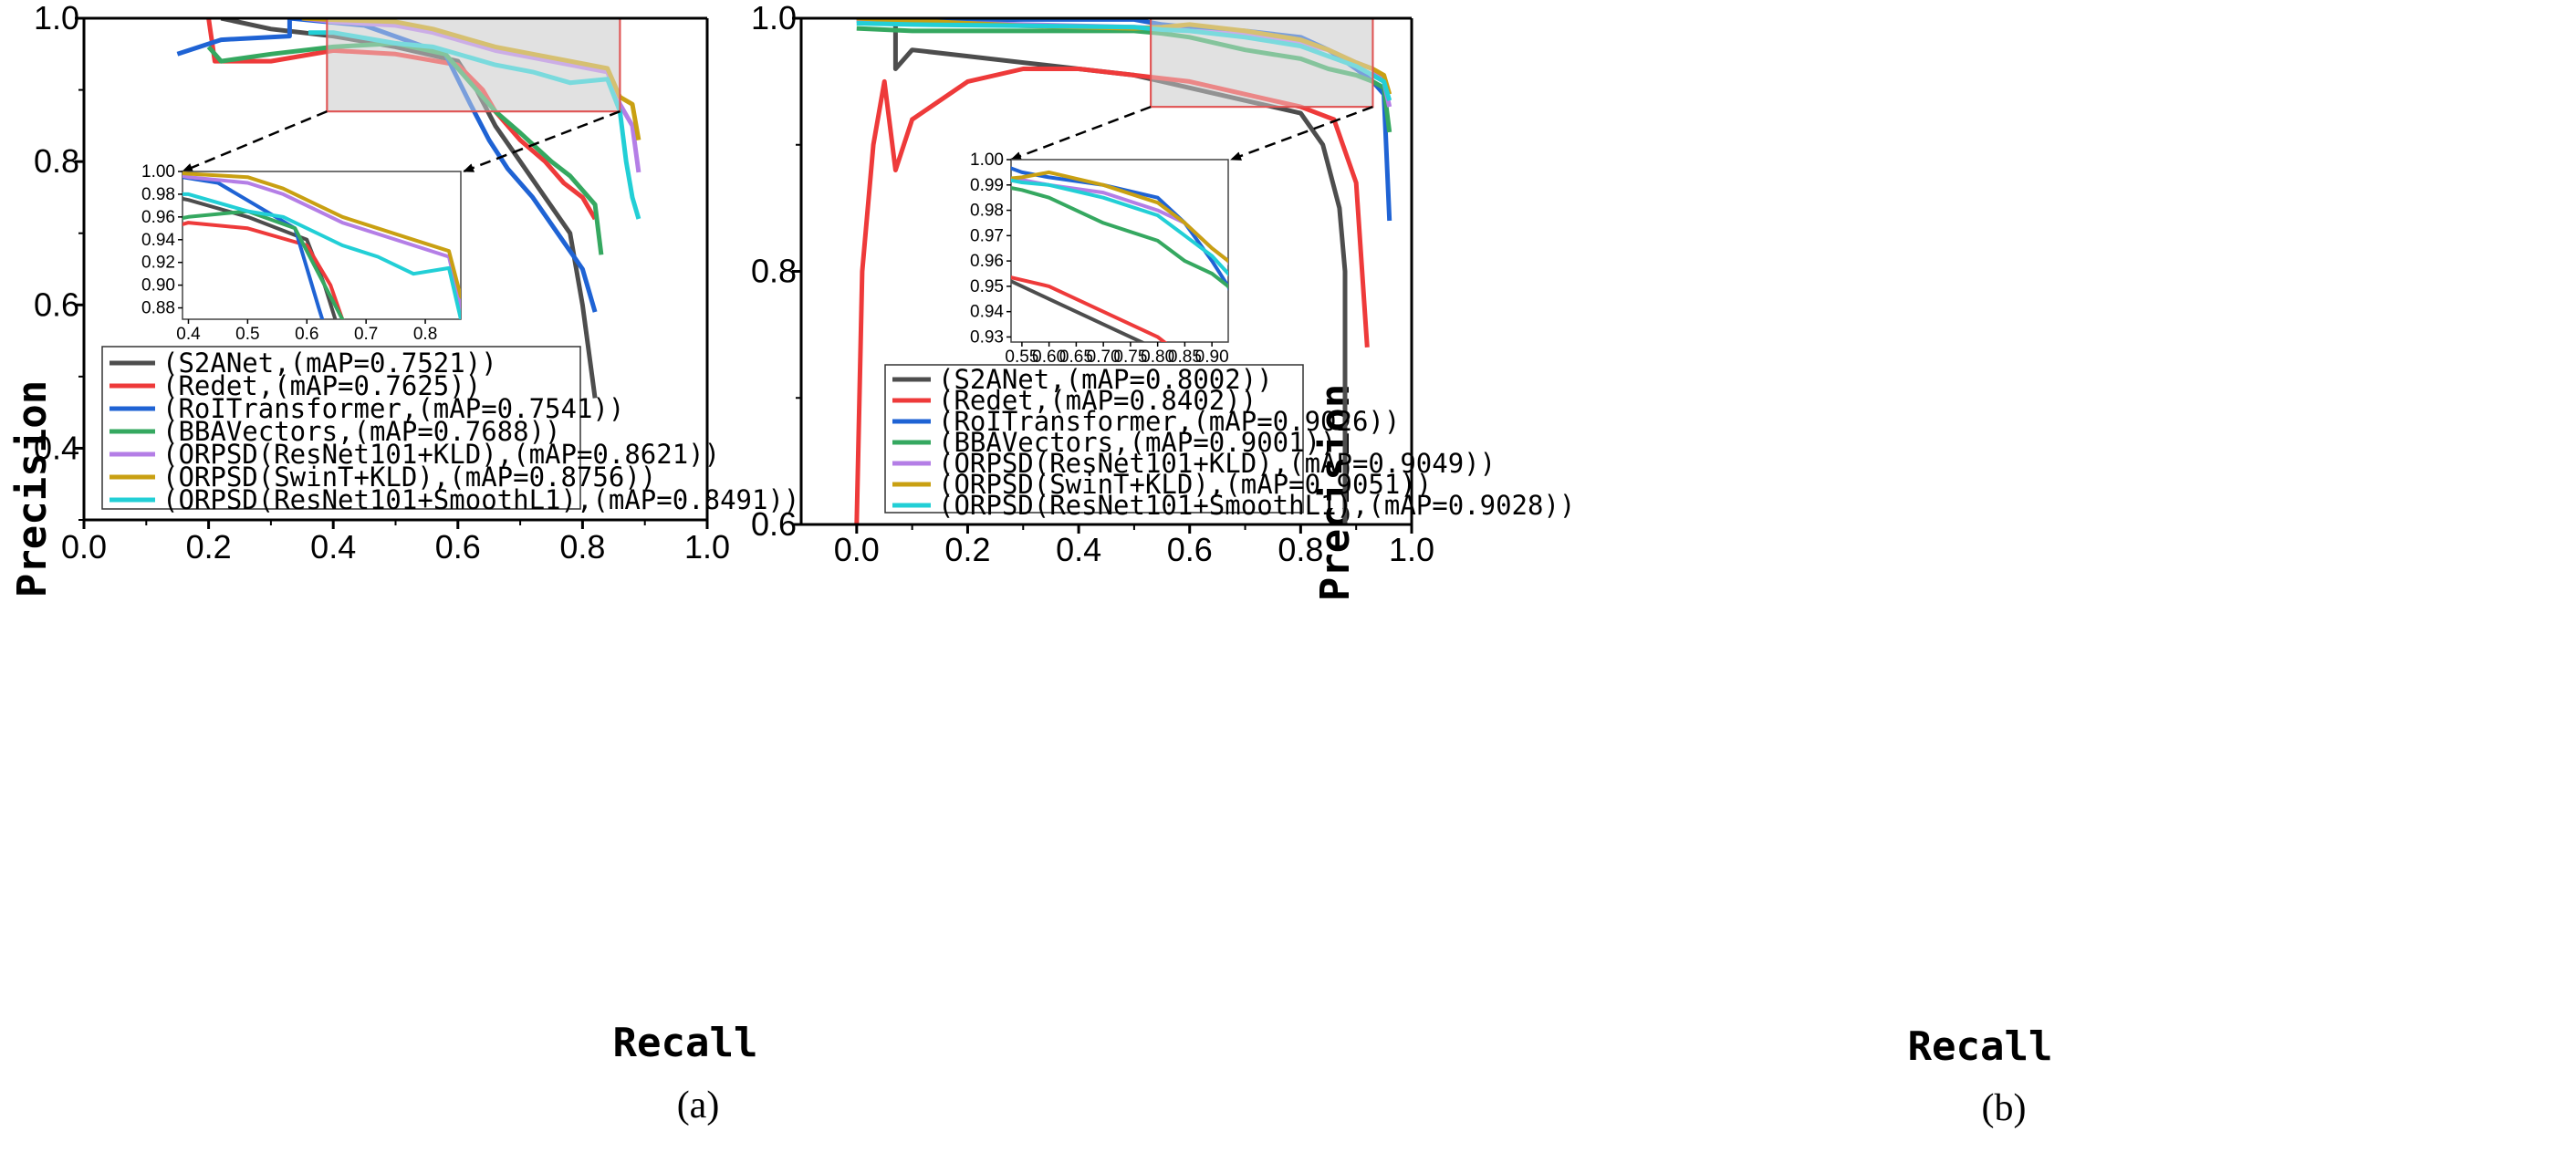  I want to click on panel-b-xlabel: Recall, so click(1980, 1047).